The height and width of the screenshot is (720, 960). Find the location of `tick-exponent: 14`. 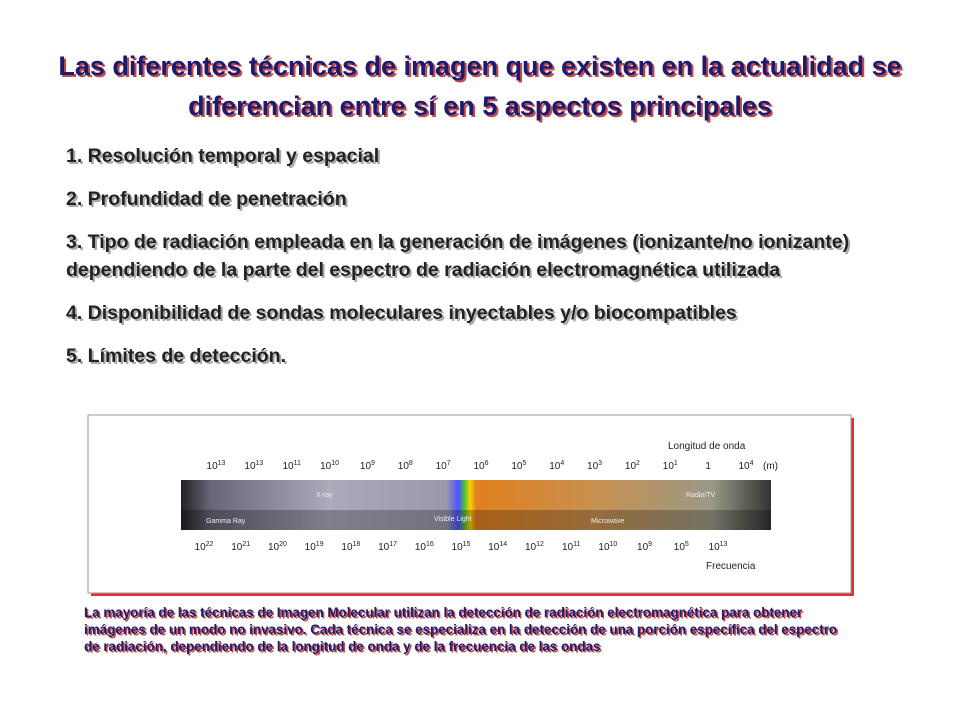

tick-exponent: 14 is located at coordinates (503, 544).